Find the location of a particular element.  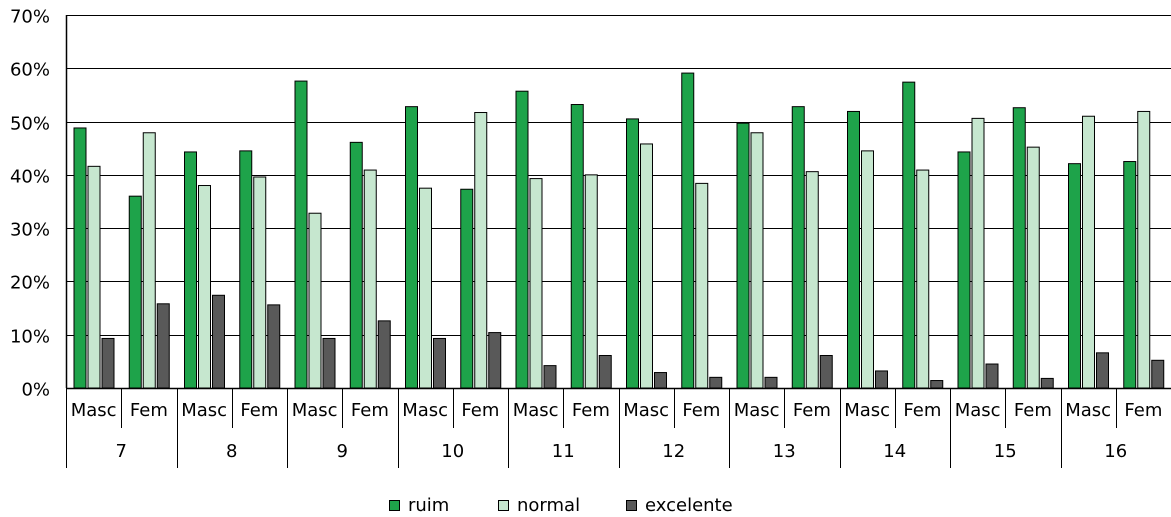

legend-label-normal: normal is located at coordinates (549, 505).